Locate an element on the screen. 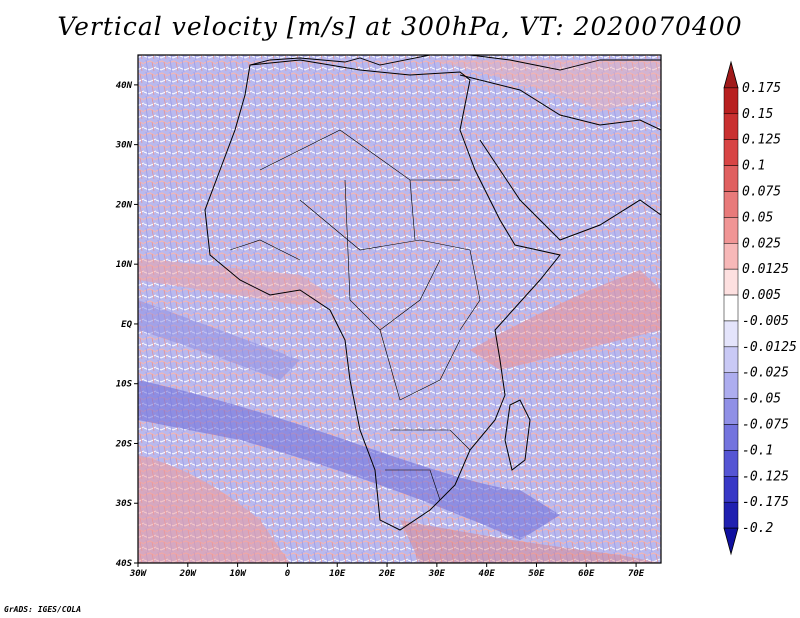  colorbar-label: -0.1 is located at coordinates (757, 450).